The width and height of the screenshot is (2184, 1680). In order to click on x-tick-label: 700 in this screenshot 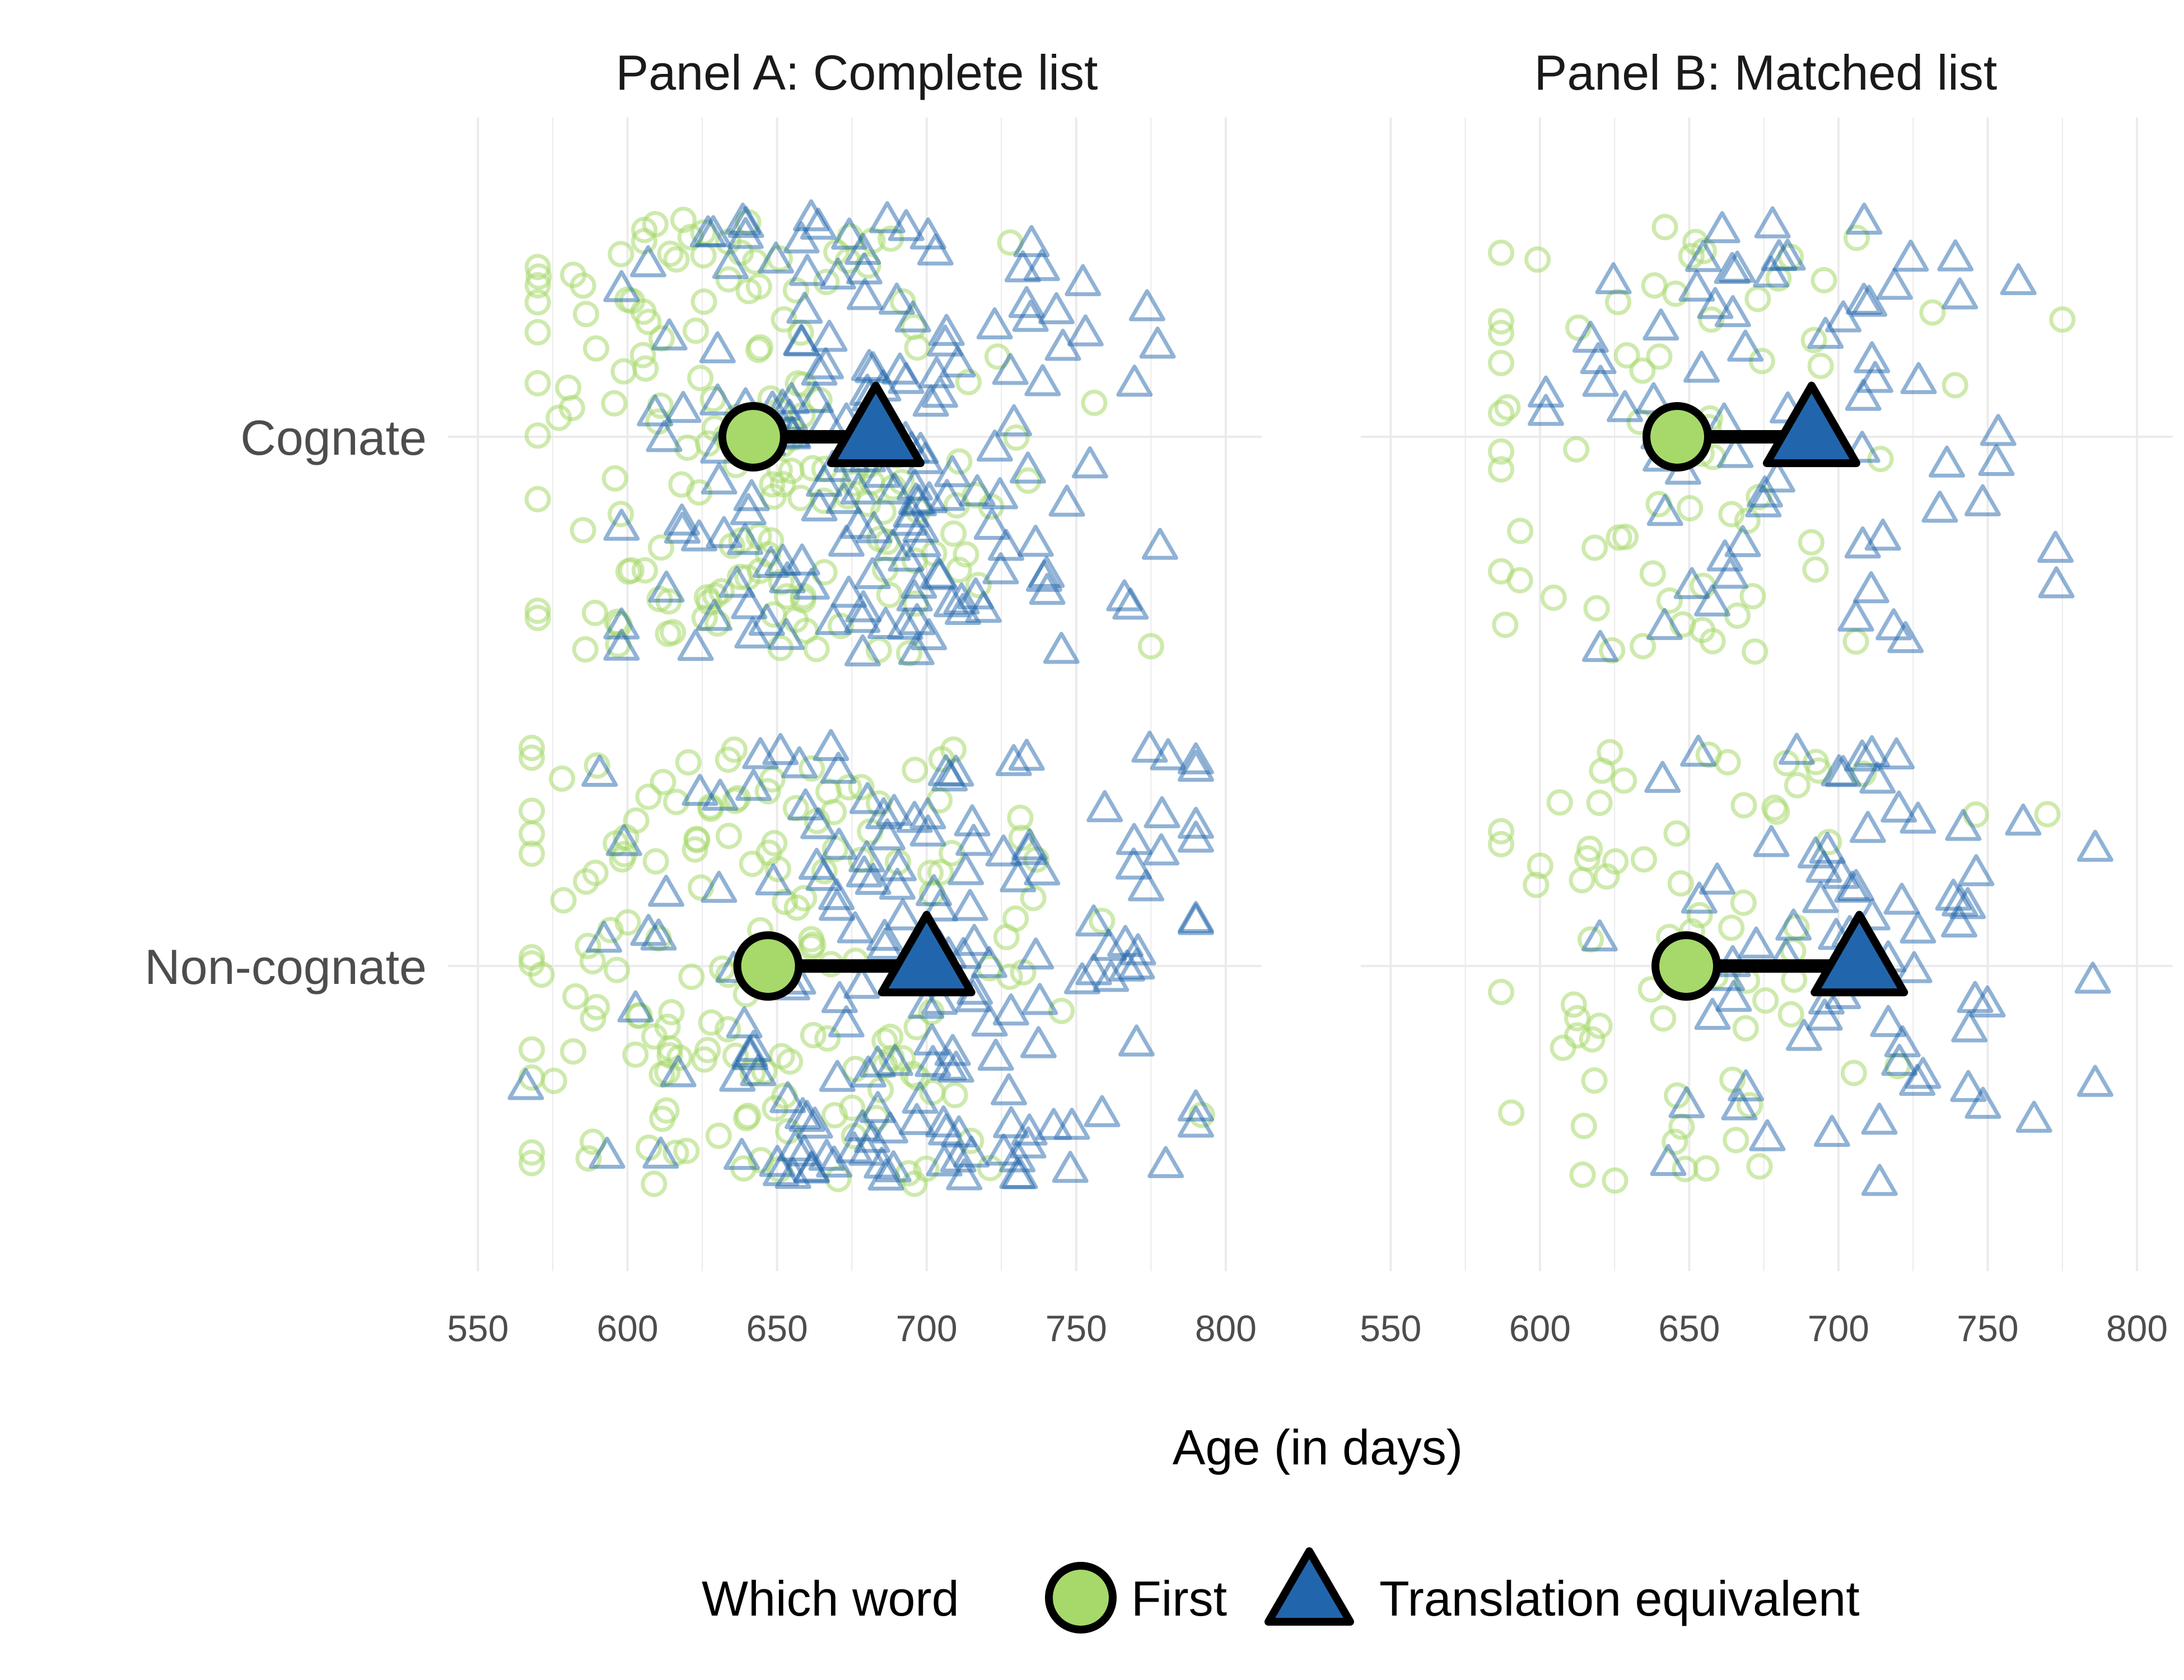, I will do `click(927, 1329)`.